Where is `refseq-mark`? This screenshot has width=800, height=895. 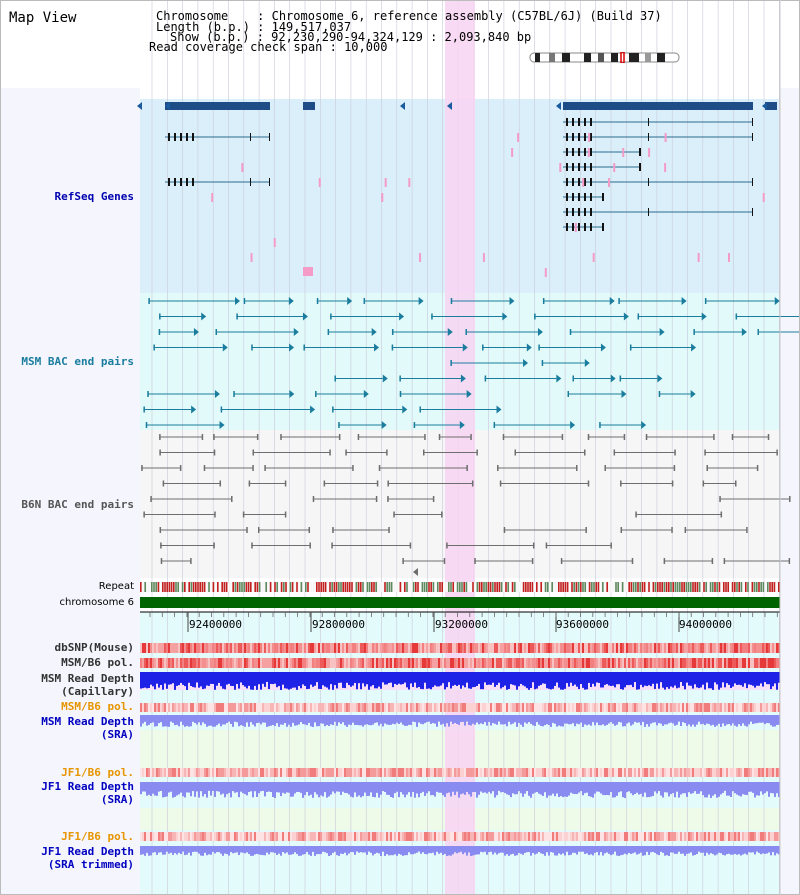
refseq-mark is located at coordinates (589, 137).